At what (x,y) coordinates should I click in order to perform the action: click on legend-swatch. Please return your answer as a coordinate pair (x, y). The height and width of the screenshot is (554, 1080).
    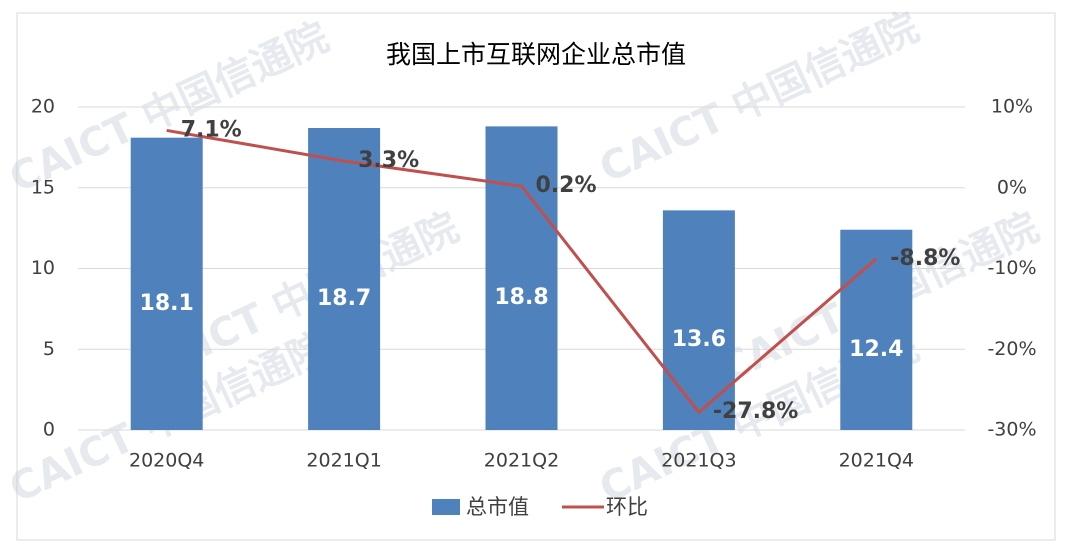
    Looking at the image, I should click on (446, 507).